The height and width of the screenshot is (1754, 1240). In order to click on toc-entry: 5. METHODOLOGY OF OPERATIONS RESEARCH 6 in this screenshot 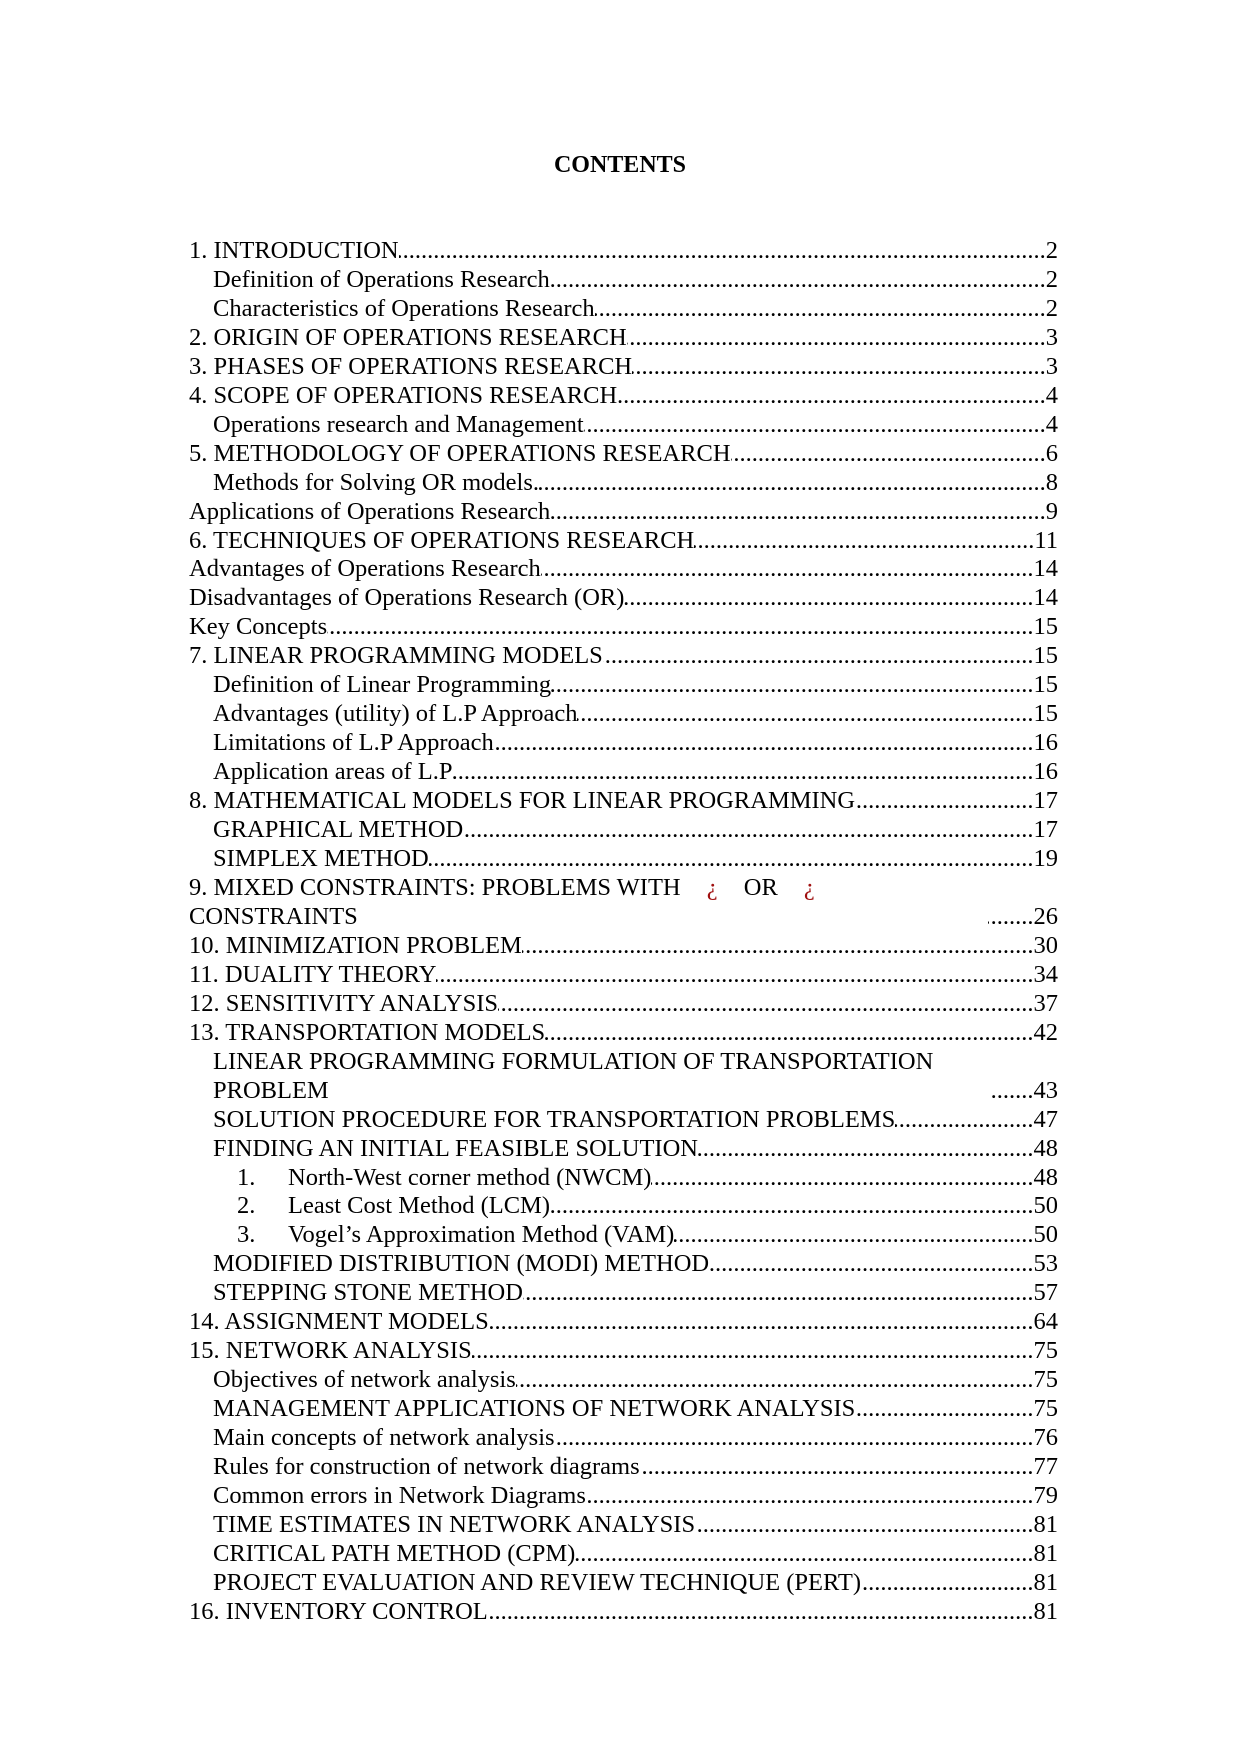, I will do `click(623, 454)`.